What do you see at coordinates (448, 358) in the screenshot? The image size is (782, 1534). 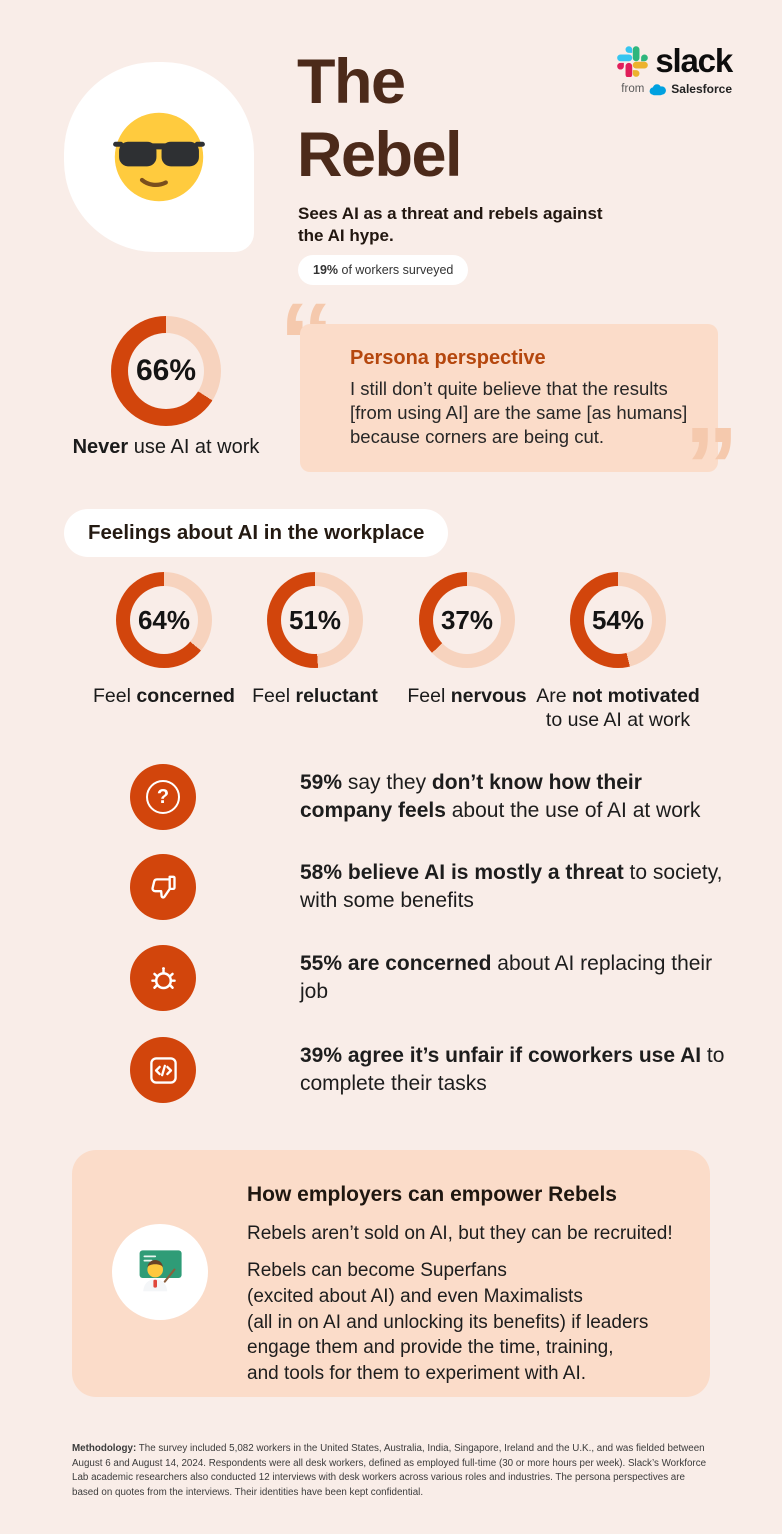 I see `quote-heading: Persona perspective` at bounding box center [448, 358].